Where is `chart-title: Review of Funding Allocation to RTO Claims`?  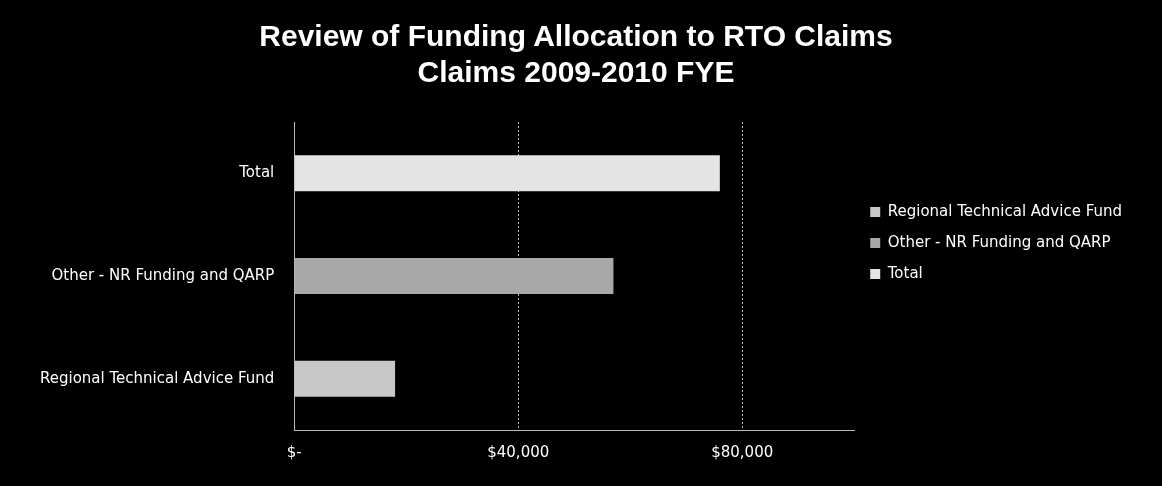
chart-title: Review of Funding Allocation to RTO Claims is located at coordinates (576, 36).